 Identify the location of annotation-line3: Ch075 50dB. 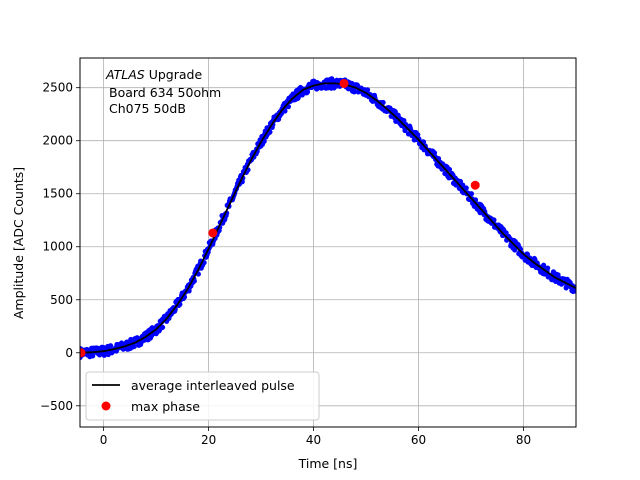
(147, 108).